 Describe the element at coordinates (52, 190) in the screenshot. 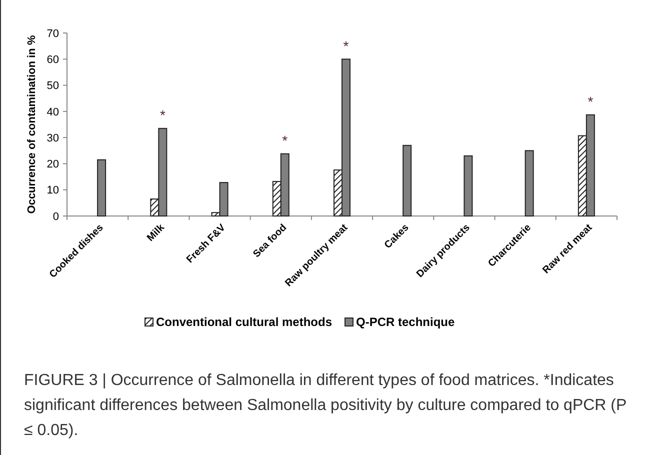

I see `y-tick-label: 10` at that location.